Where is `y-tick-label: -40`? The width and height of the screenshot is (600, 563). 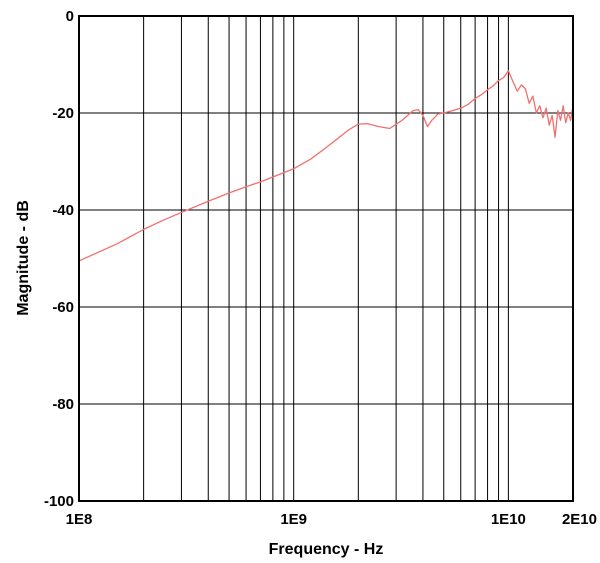 y-tick-label: -40 is located at coordinates (63, 210).